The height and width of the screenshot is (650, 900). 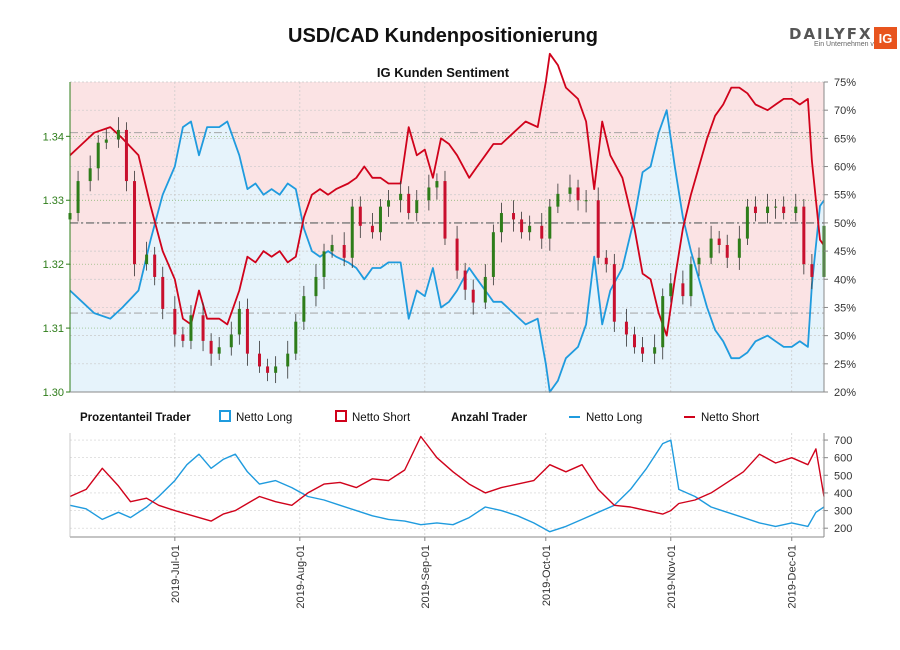 What do you see at coordinates (843, 529) in the screenshot?
I see `count-tick-label: 200` at bounding box center [843, 529].